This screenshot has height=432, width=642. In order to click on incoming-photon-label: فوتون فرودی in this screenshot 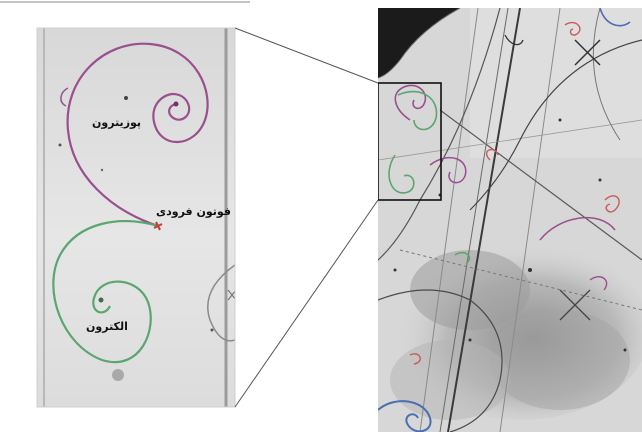, I will do `click(193, 211)`.